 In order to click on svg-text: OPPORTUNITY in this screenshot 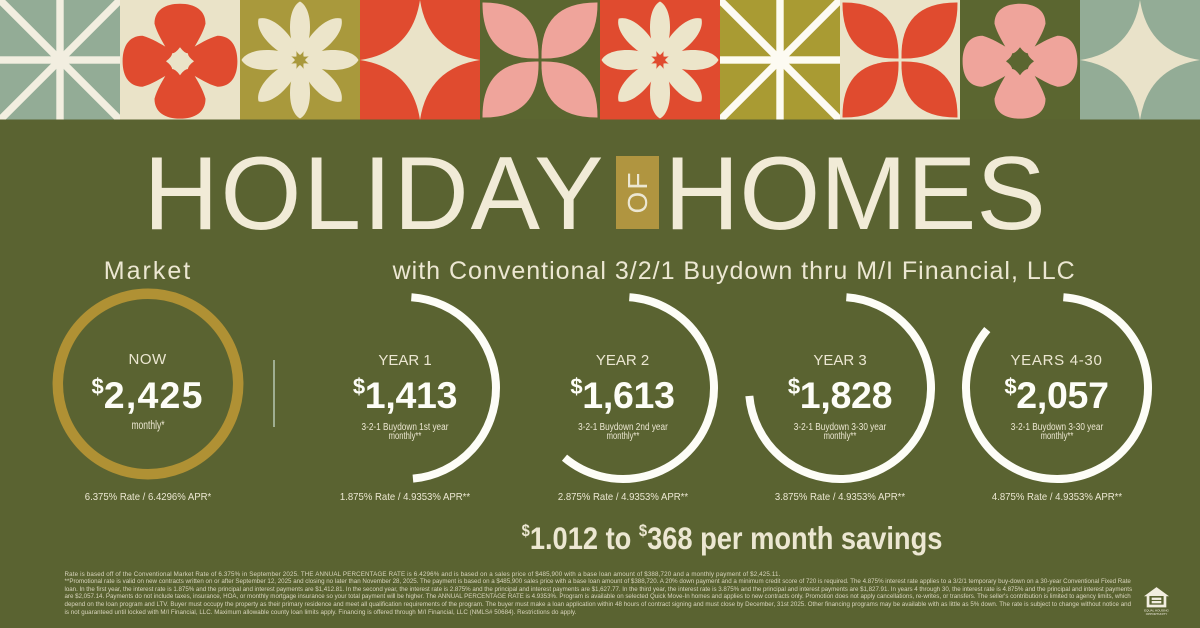, I will do `click(1156, 614)`.